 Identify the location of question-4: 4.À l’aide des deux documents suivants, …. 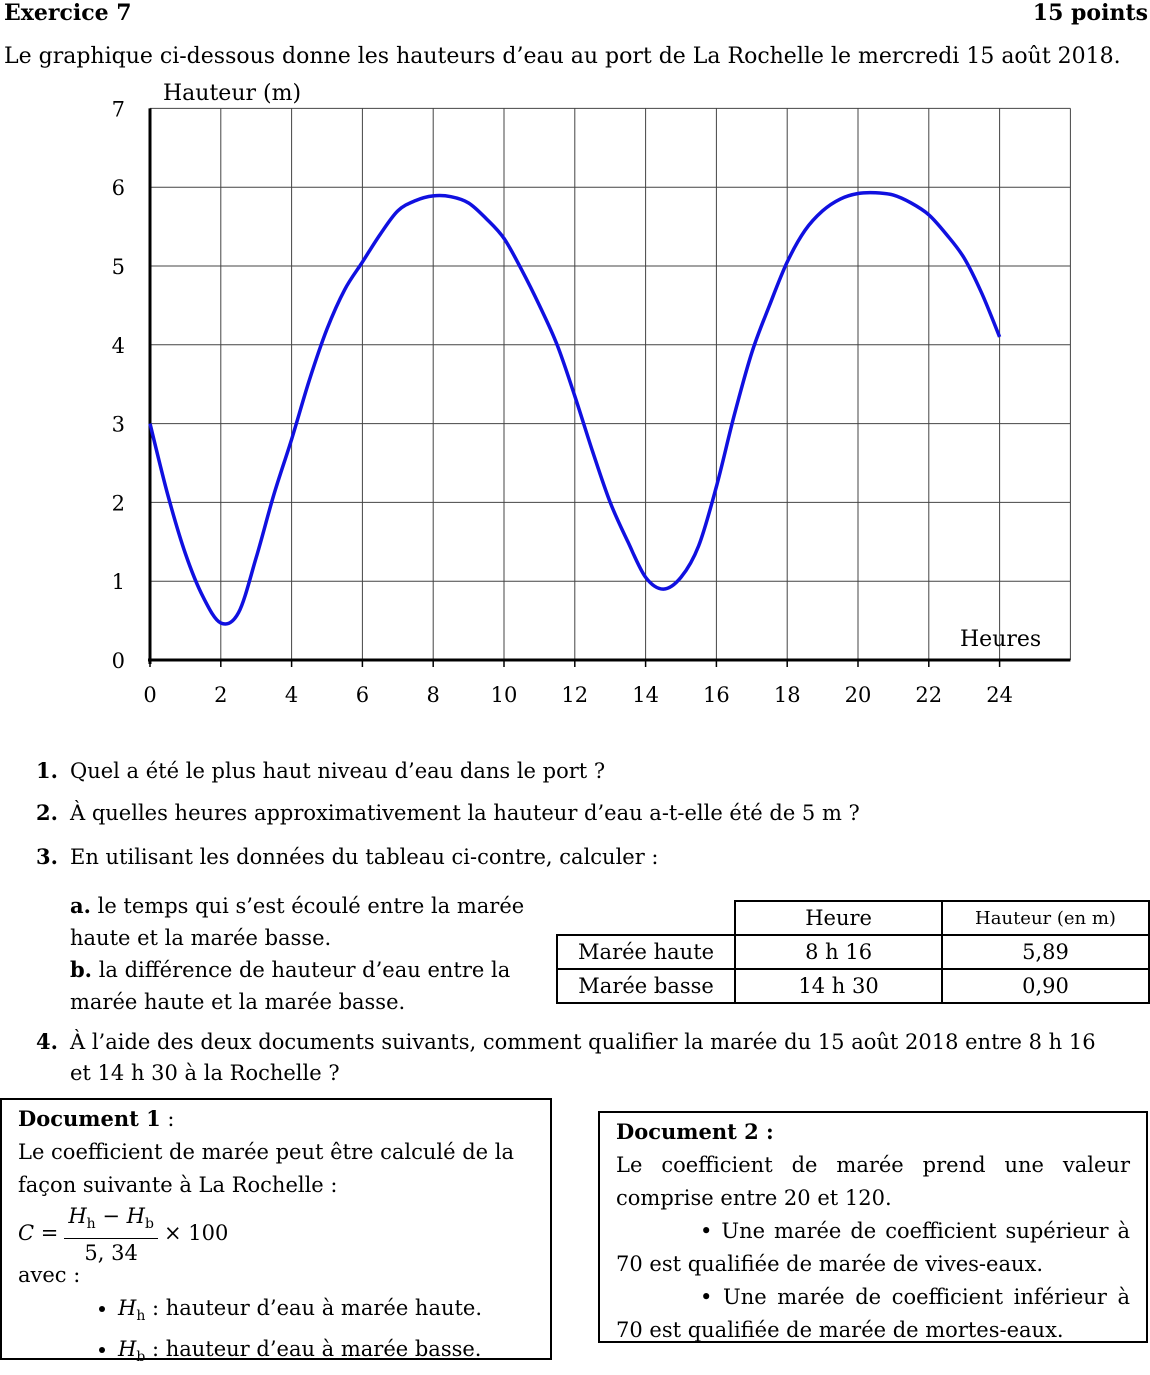
(591, 1057).